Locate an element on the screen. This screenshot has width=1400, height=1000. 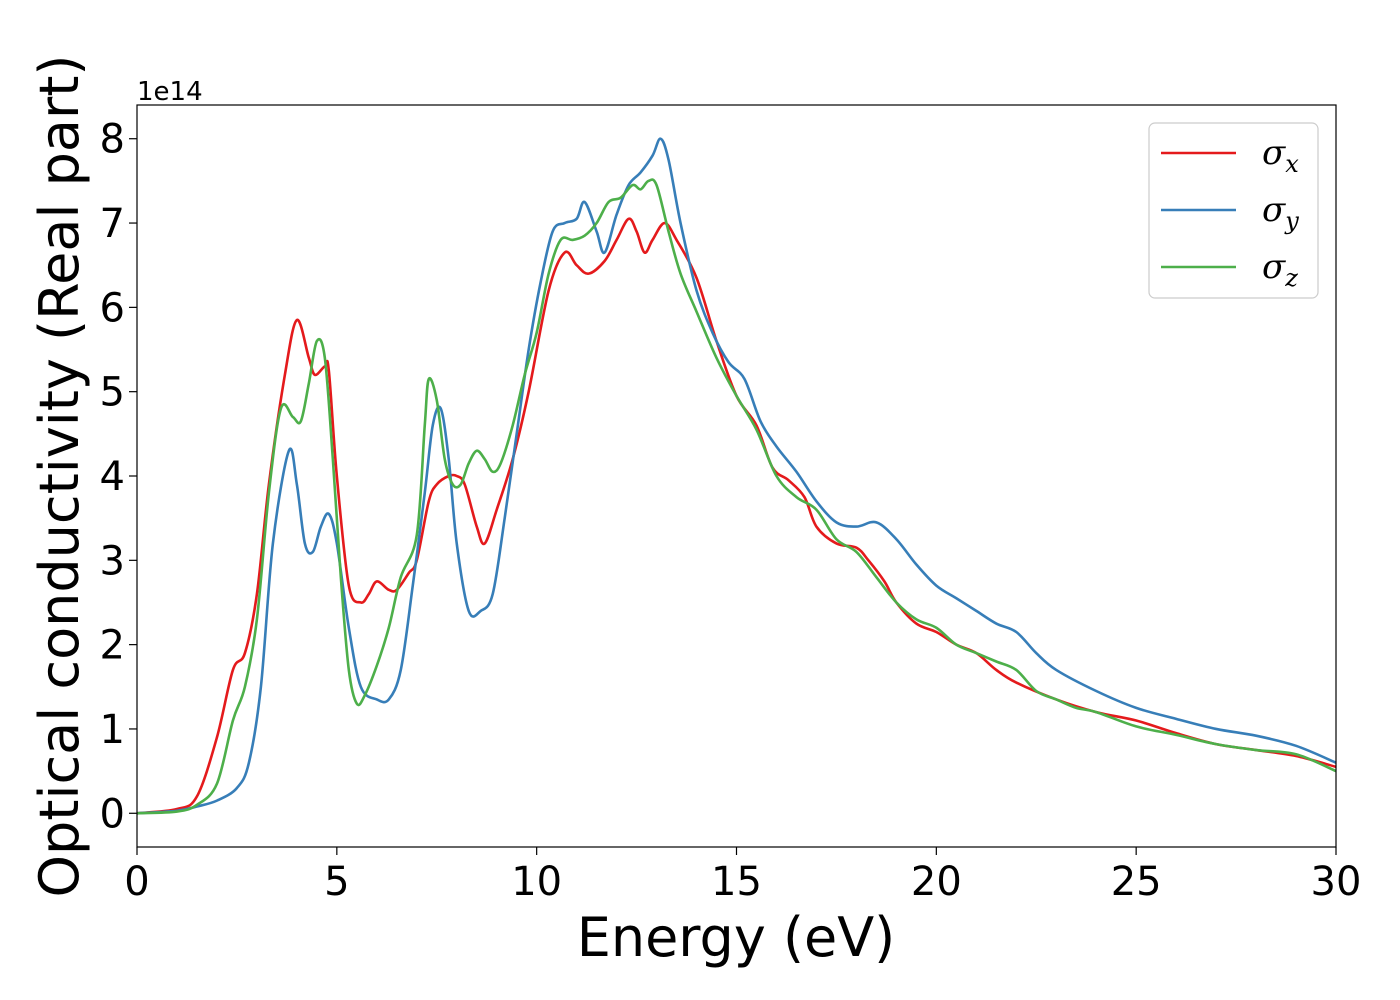
x-tick-label: 10 is located at coordinates (536, 882).